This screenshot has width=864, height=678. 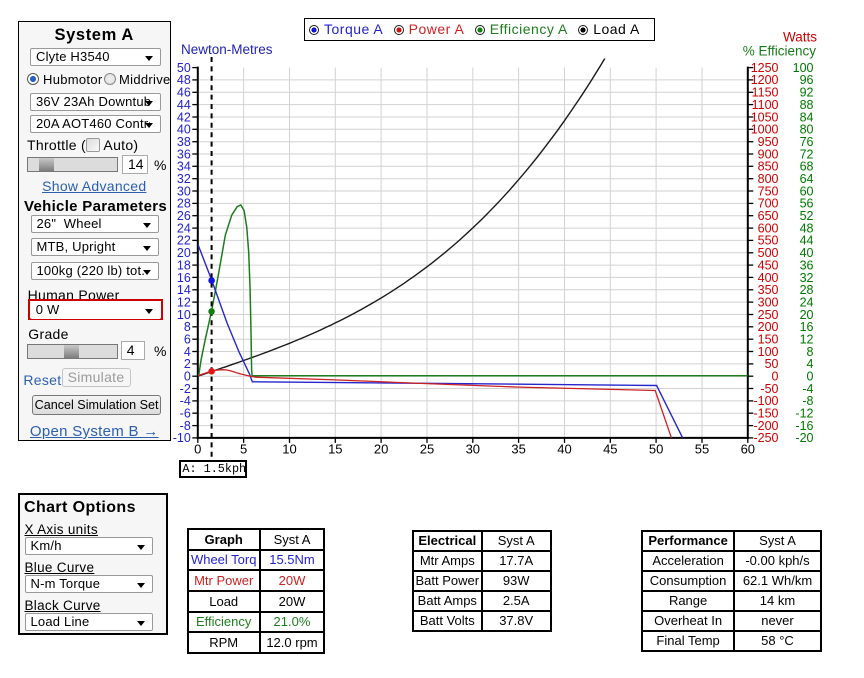 I want to click on svg-text: -20, so click(x=804, y=438).